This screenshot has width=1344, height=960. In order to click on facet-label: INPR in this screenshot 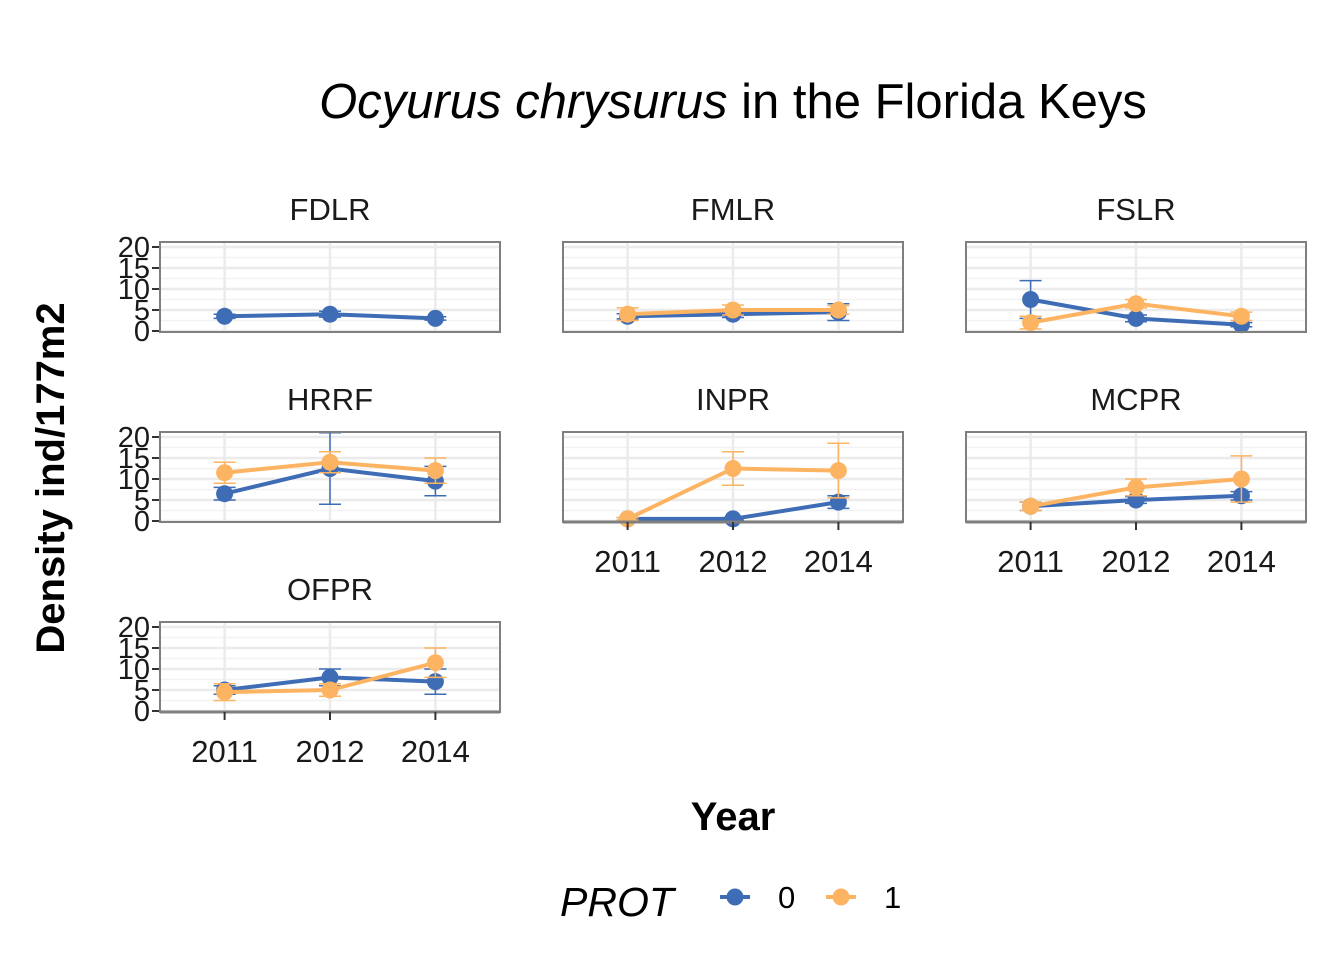, I will do `click(733, 399)`.